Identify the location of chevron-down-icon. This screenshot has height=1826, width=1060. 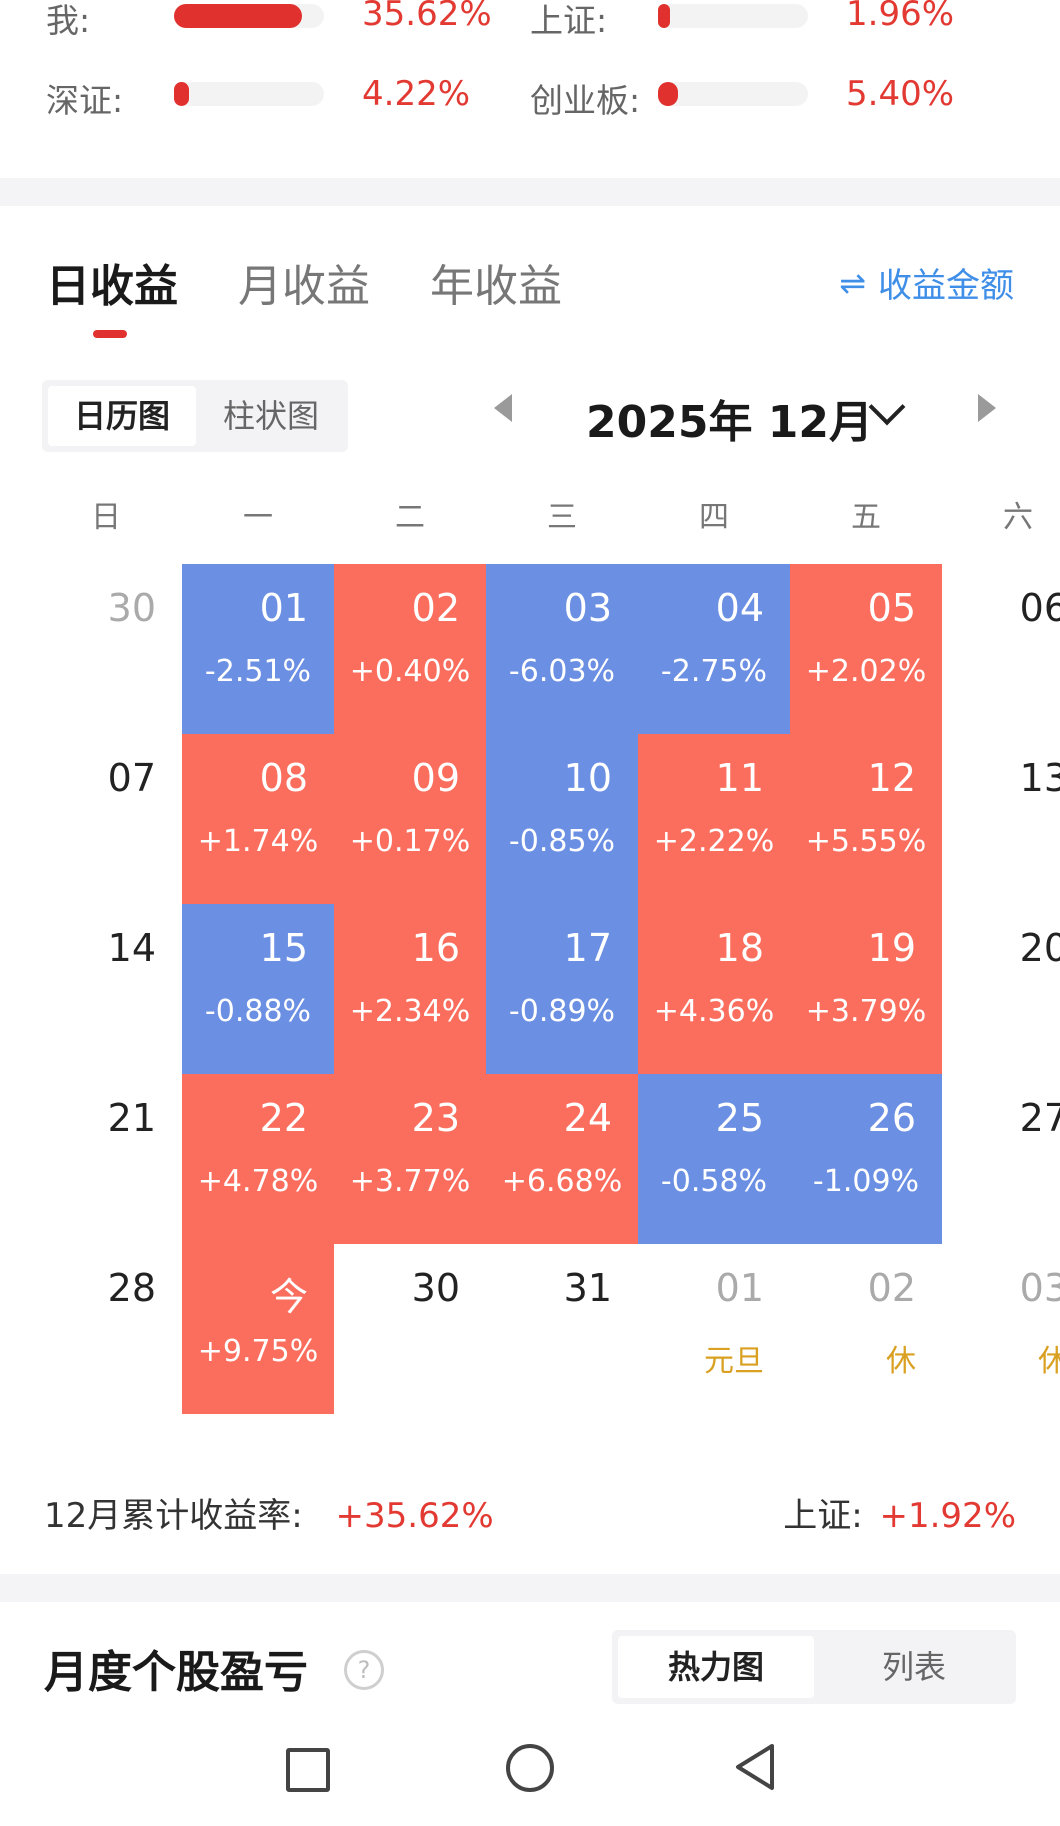
(887, 407).